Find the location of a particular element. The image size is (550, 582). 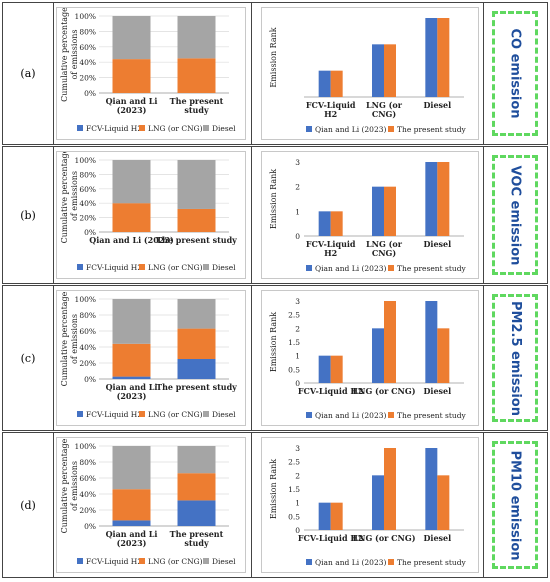

row-label: (b) is located at coordinates (28, 215).